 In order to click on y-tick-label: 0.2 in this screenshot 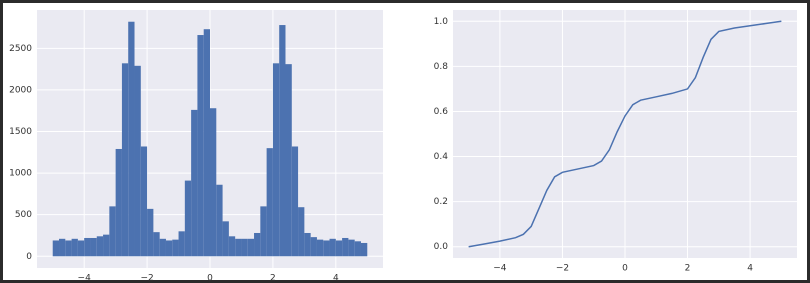, I will do `click(441, 202)`.